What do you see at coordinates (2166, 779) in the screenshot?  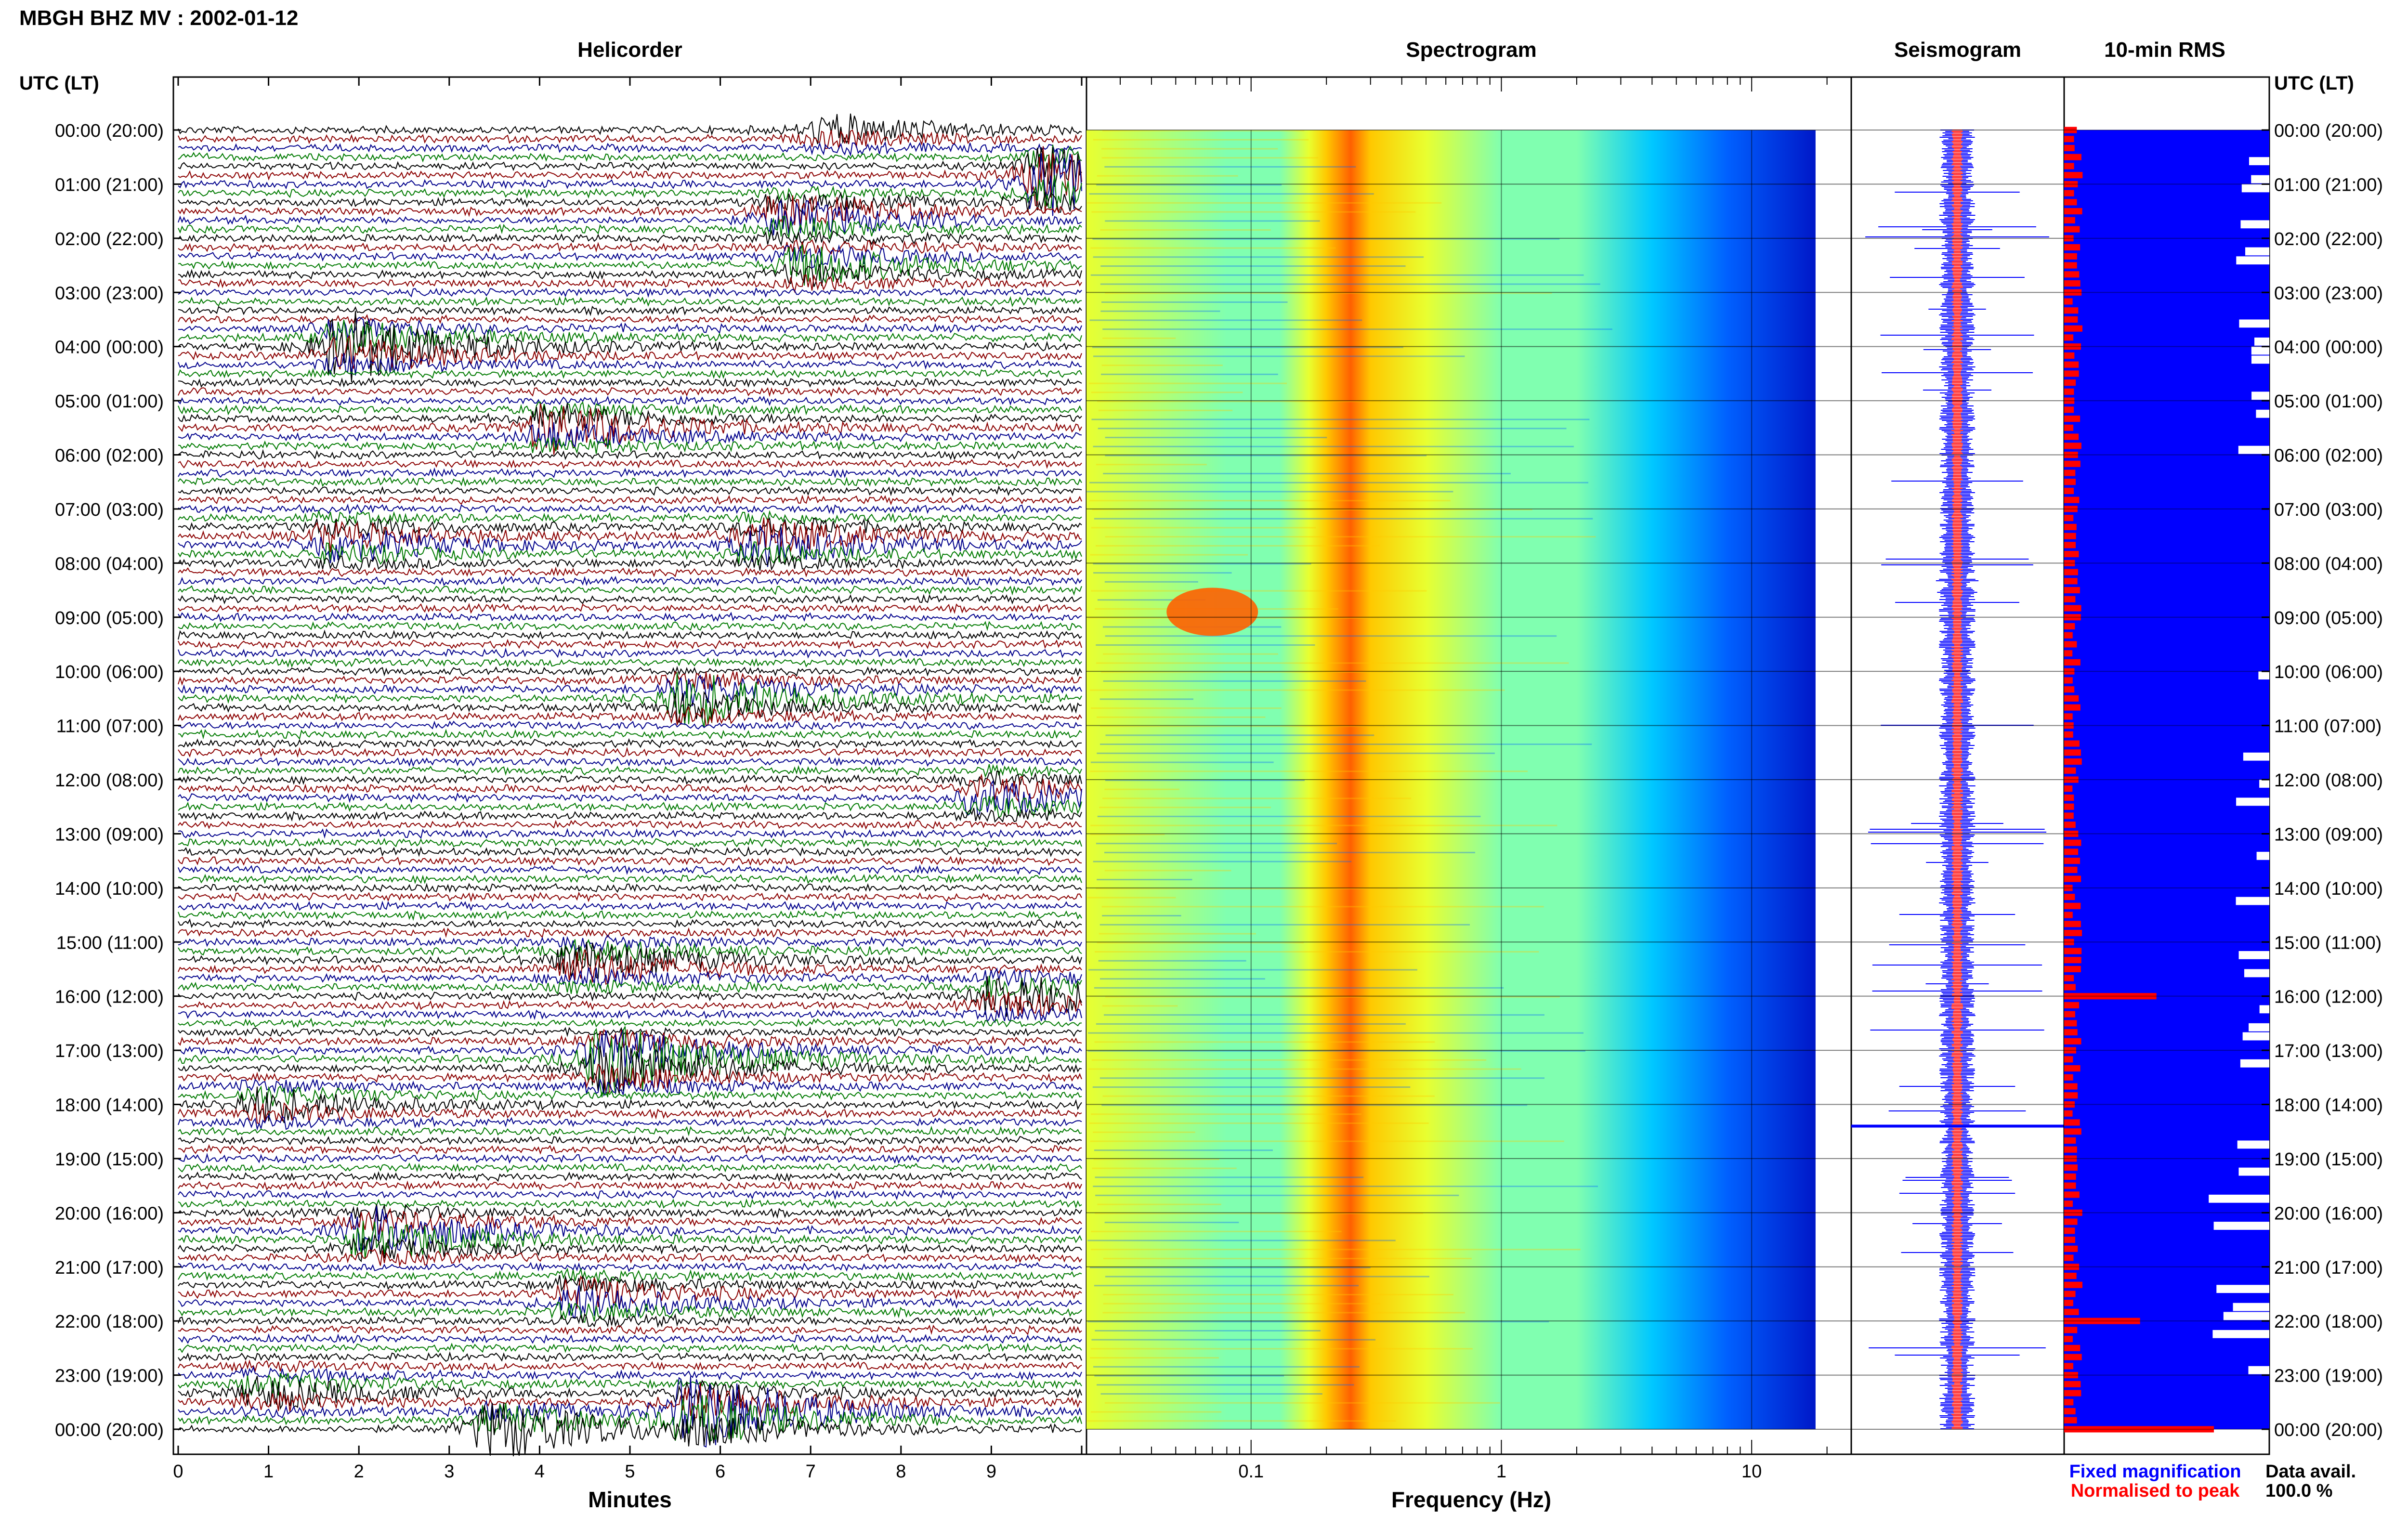 I see `rms-fixed-bars` at bounding box center [2166, 779].